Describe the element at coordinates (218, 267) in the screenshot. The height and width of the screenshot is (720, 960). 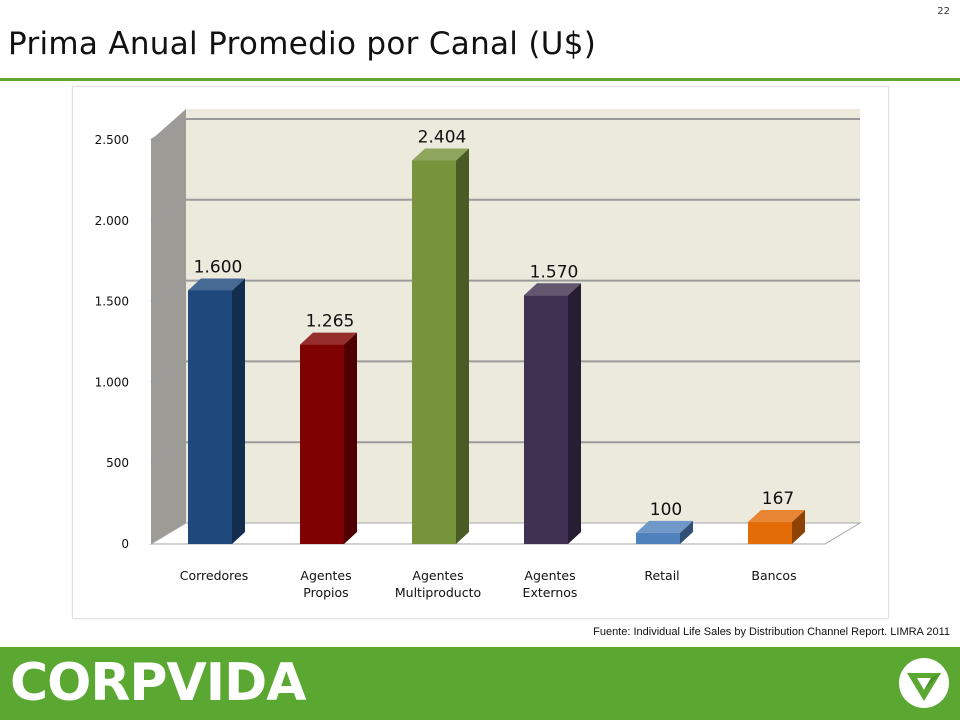
I see `bar-data-label: 1.600` at that location.